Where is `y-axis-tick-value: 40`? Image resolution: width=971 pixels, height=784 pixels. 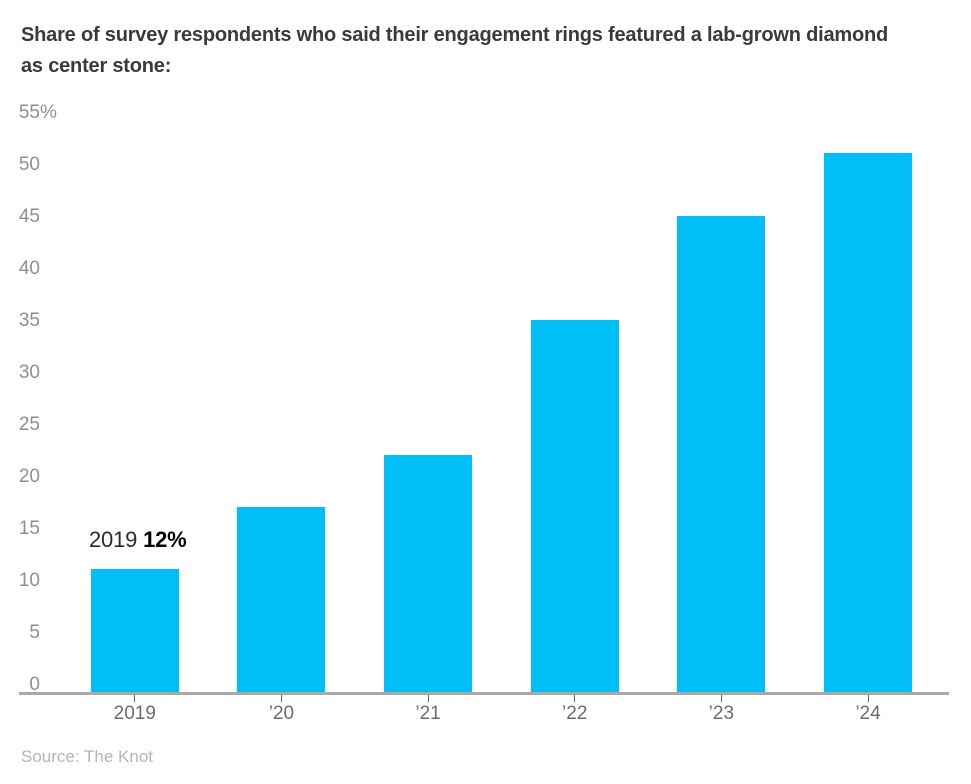
y-axis-tick-value: 40 is located at coordinates (29, 268).